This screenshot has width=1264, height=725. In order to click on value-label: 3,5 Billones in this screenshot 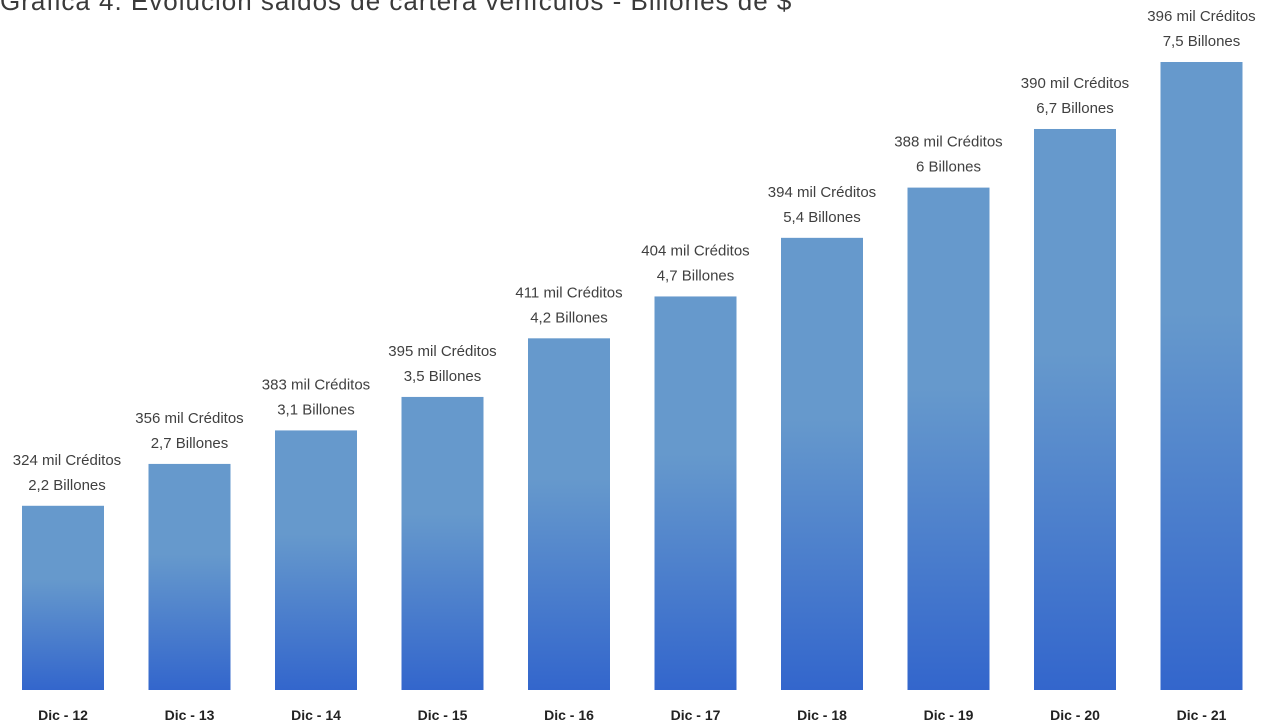, I will do `click(443, 376)`.